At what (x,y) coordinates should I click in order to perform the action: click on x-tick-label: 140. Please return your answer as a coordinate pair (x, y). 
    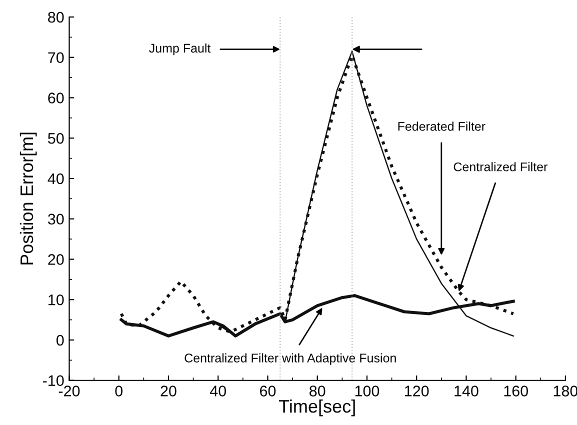
    Looking at the image, I should click on (466, 391).